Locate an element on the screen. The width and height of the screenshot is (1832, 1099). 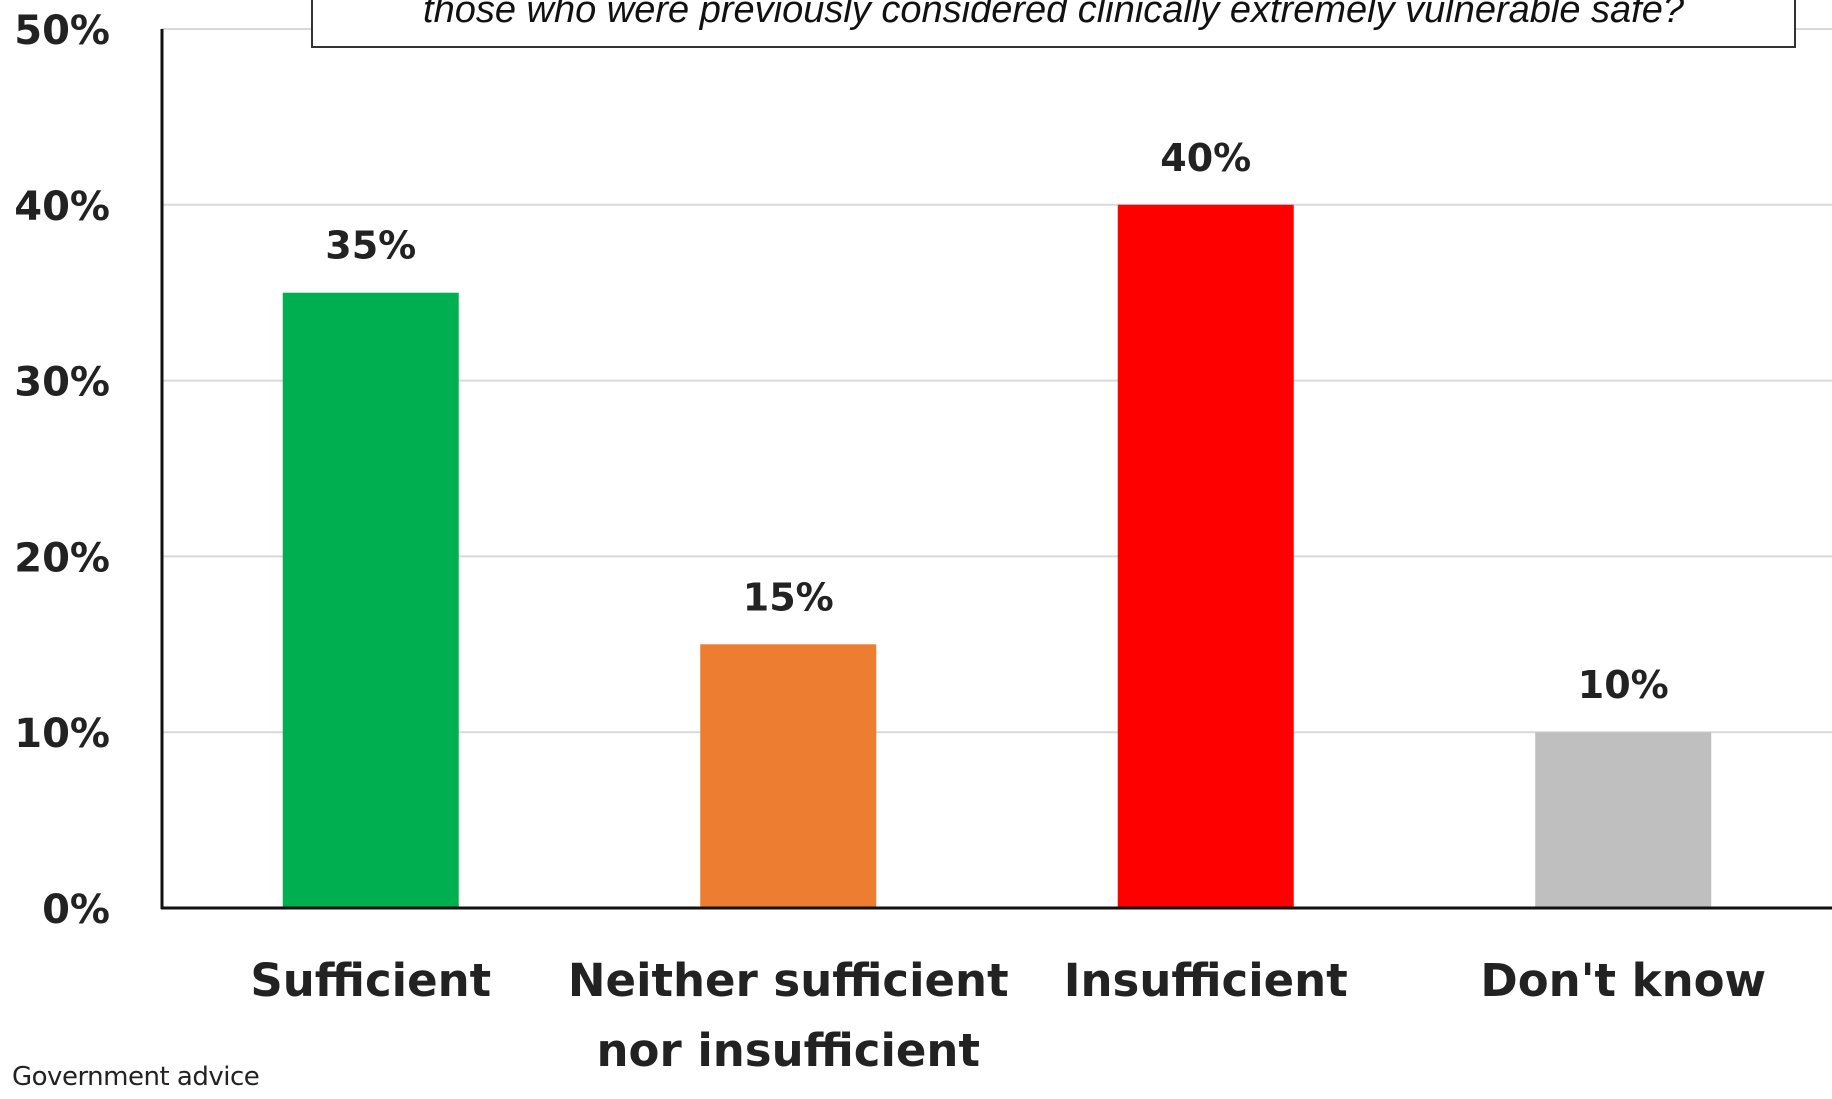
x-tick-label: Insufficient is located at coordinates (1206, 980).